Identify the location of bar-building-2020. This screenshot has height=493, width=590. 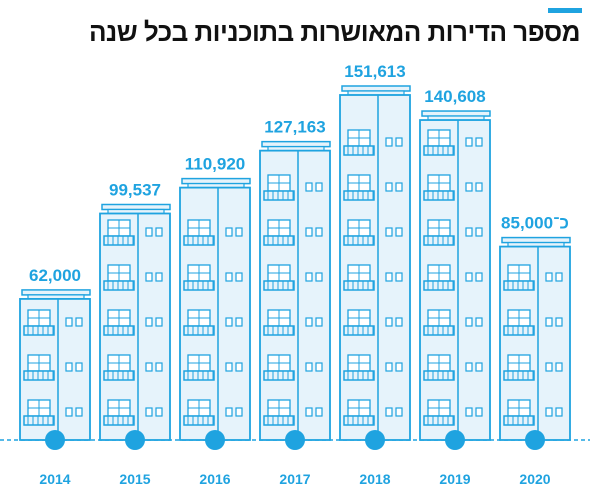
(535, 338).